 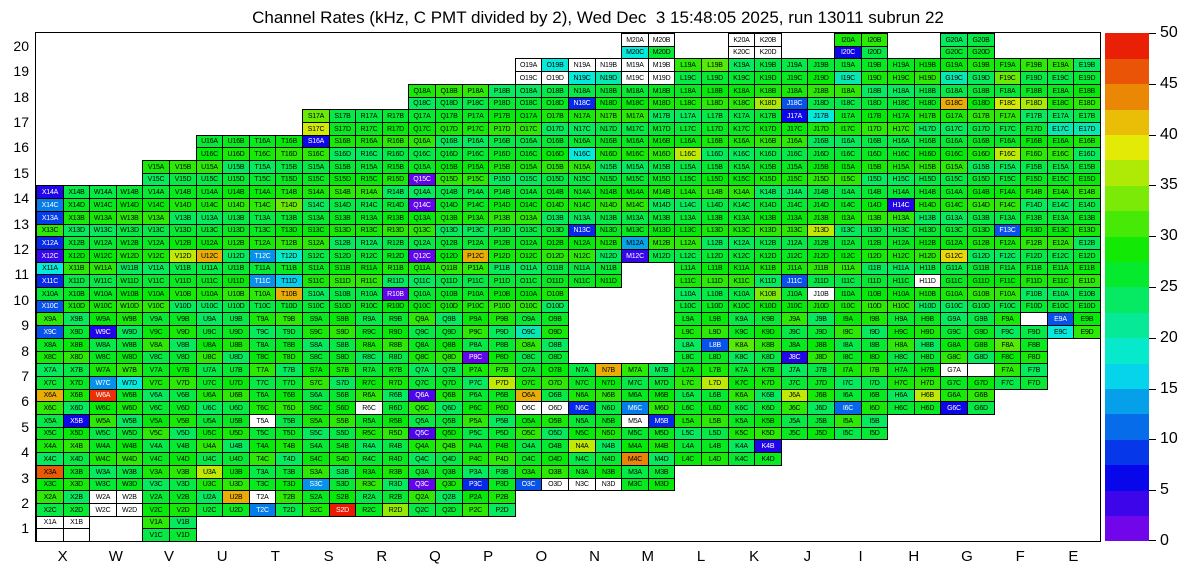 What do you see at coordinates (768, 370) in the screenshot?
I see `channel-cell: K7B` at bounding box center [768, 370].